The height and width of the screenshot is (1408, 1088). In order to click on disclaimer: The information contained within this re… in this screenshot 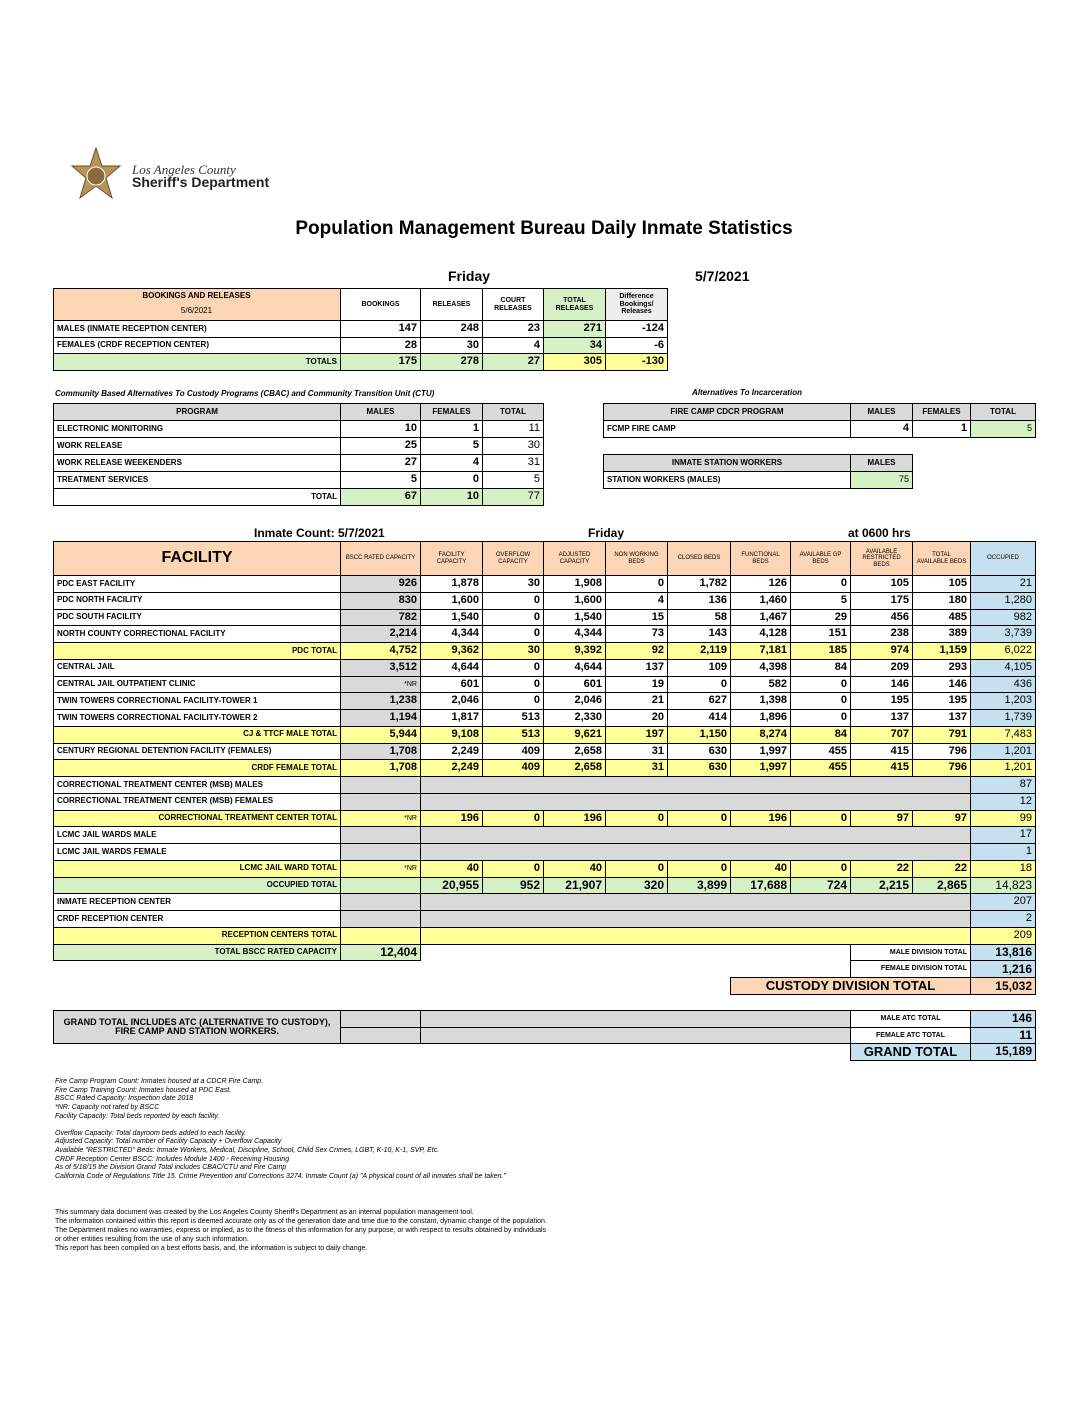, I will do `click(301, 1221)`.